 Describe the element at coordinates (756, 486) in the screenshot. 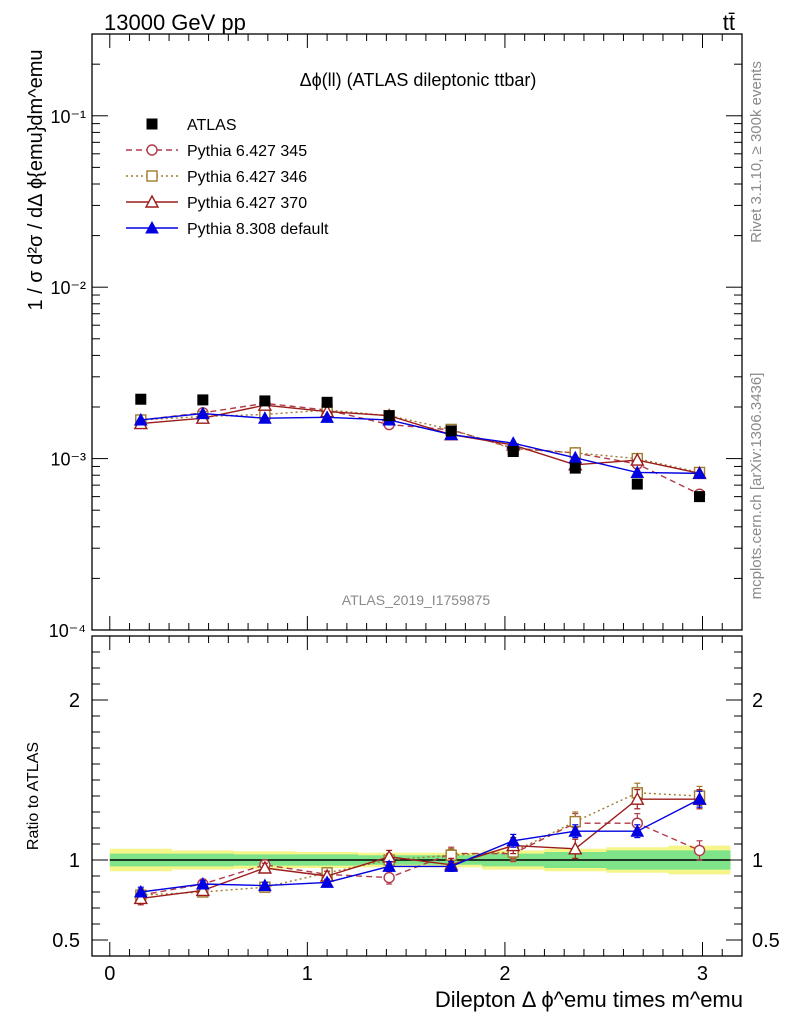

I see `mcplots-label: mcplots.cern.ch [arXiv:1306.3436]` at that location.